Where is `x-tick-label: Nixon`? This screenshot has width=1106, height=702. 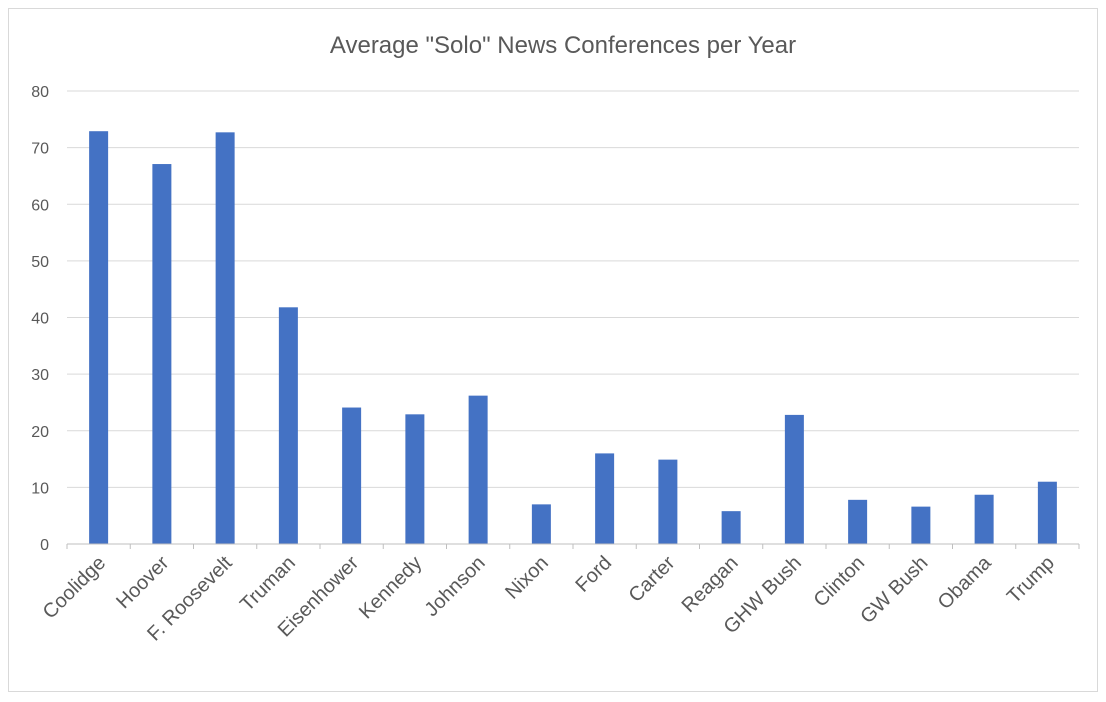 x-tick-label: Nixon is located at coordinates (527, 578).